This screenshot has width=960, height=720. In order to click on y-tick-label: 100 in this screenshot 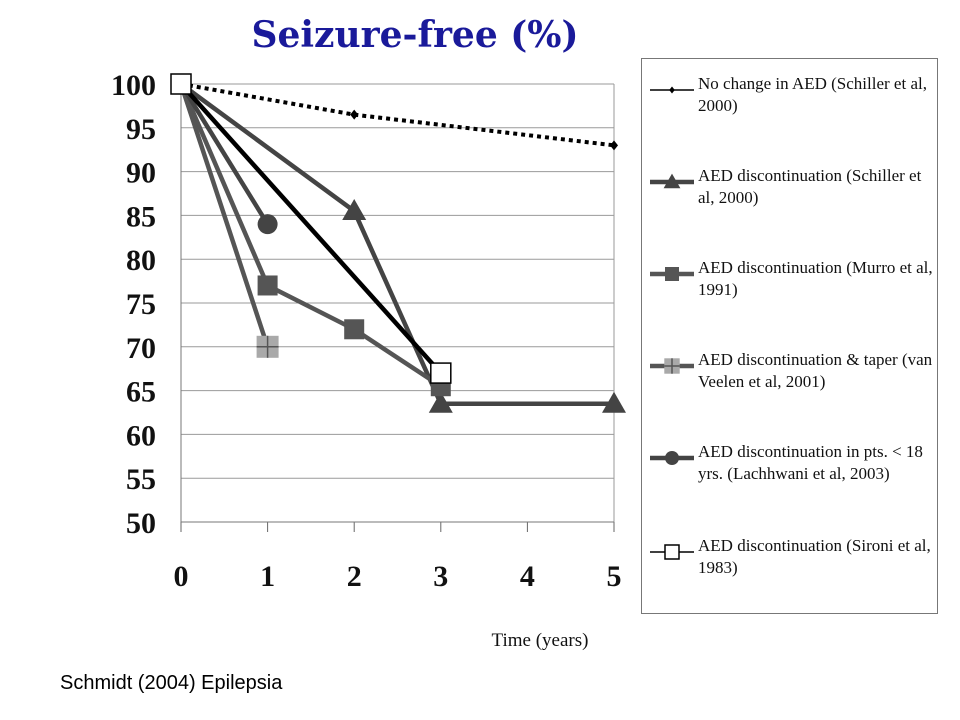, I will do `click(133, 85)`.